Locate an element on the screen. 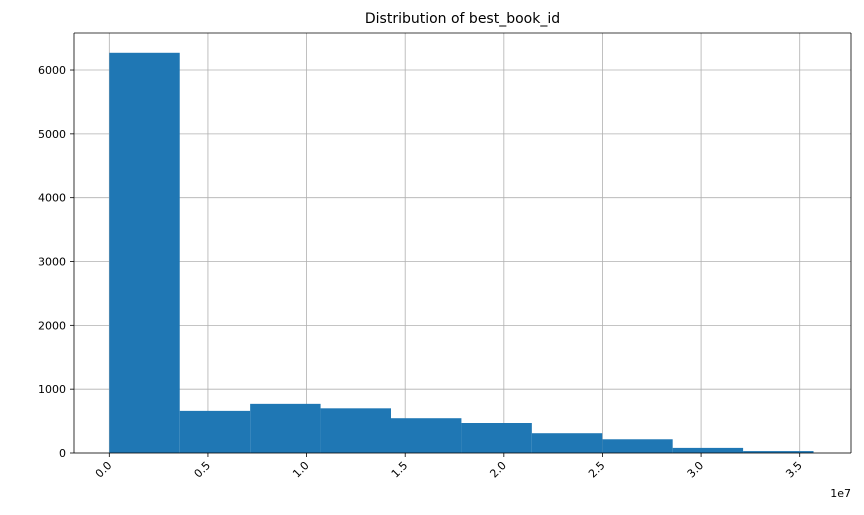  x-axis-offset-label: 1e7 is located at coordinates (840, 493).